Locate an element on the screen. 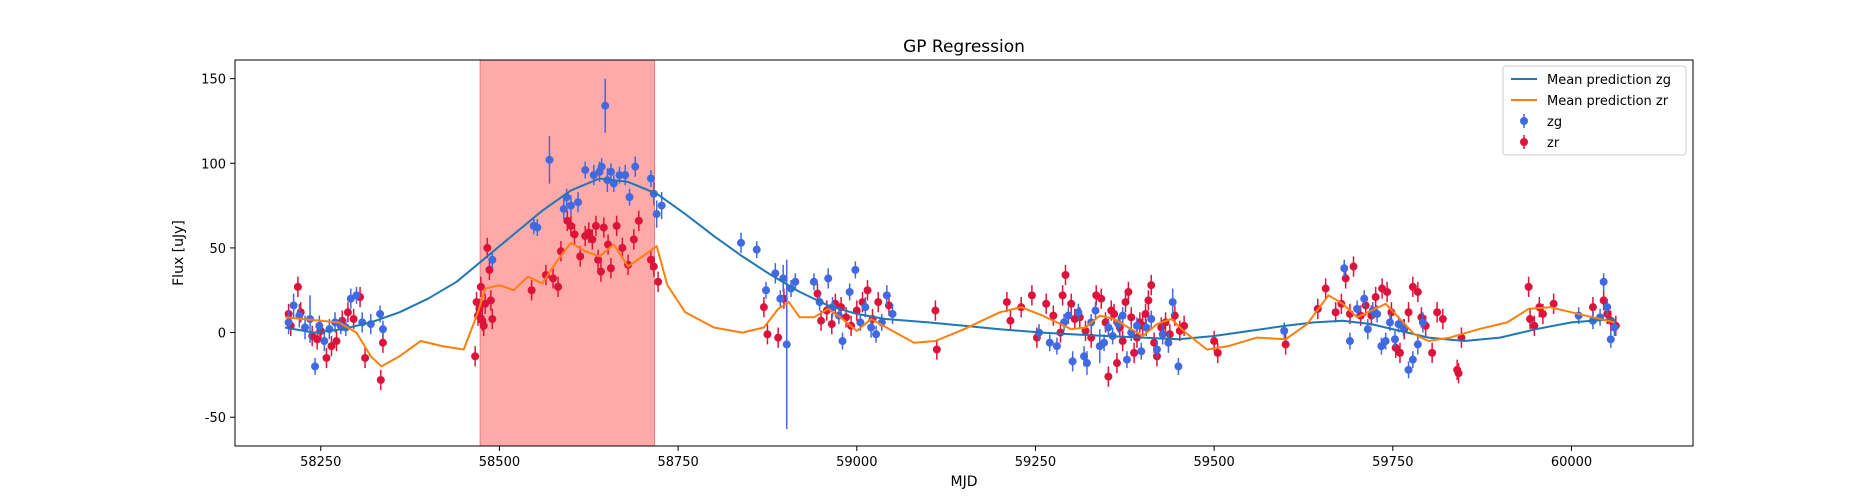 The height and width of the screenshot is (500, 1875). legend-label-zg-prediction: Mean prediction zg is located at coordinates (1609, 80).